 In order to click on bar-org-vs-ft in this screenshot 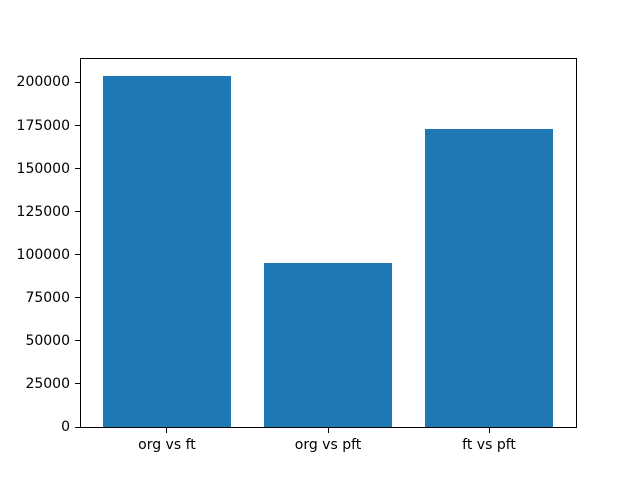, I will do `click(167, 251)`.